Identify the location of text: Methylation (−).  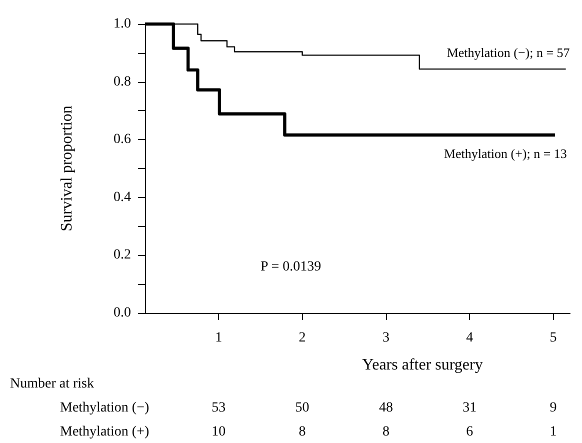
(105, 408).